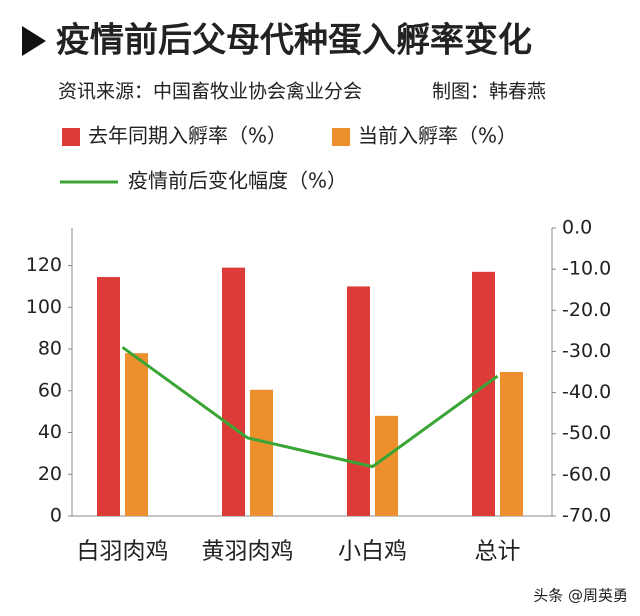 This screenshot has width=640, height=616. Describe the element at coordinates (310, 407) in the screenshot. I see `line` at that location.